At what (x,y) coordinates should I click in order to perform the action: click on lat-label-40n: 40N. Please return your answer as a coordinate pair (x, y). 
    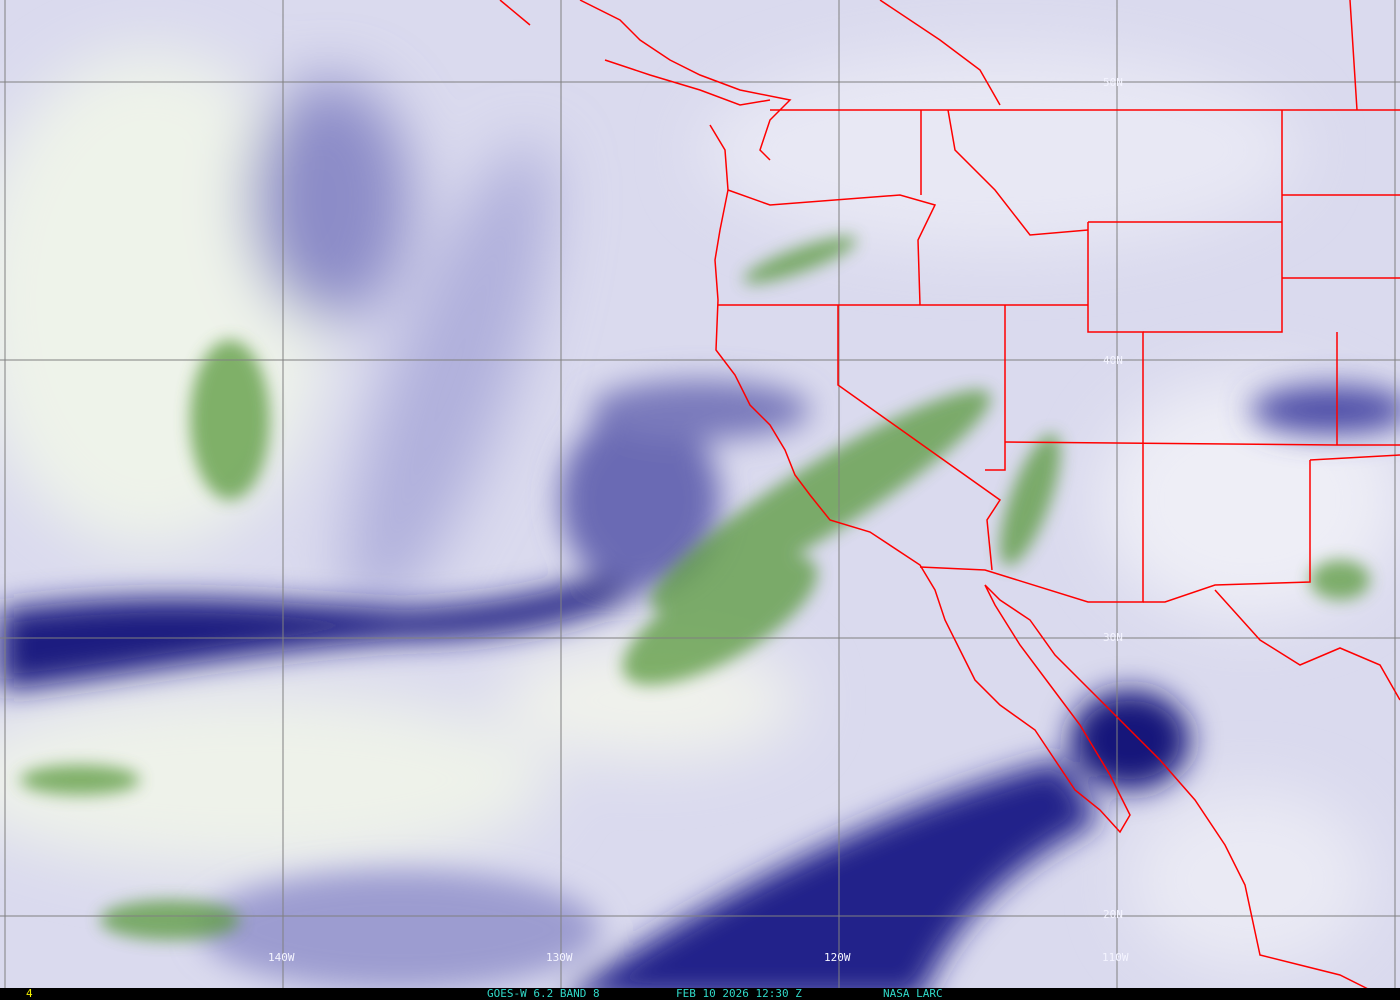
    Looking at the image, I should click on (1113, 360).